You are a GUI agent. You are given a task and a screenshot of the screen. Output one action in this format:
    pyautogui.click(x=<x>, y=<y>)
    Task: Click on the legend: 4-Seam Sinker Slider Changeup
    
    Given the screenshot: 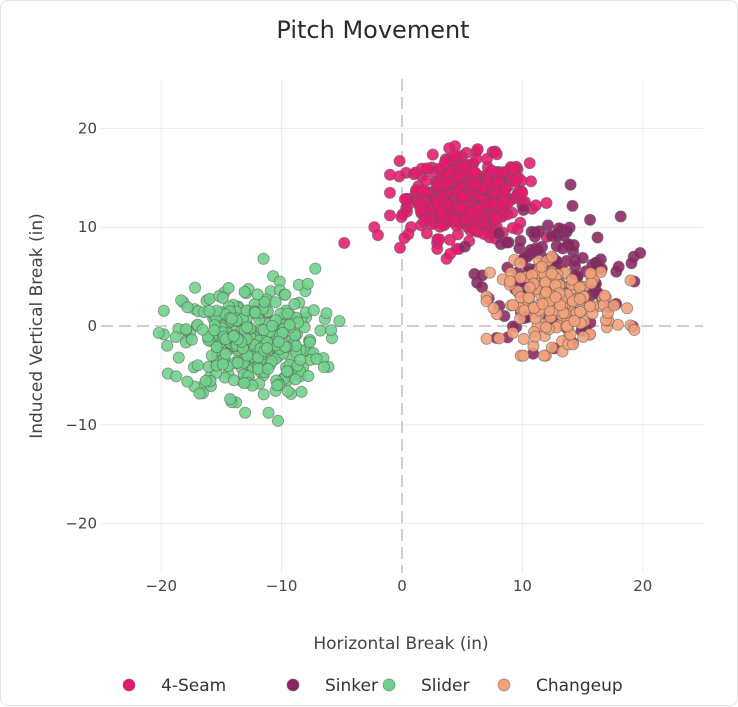 What is the action you would take?
    pyautogui.click(x=372, y=686)
    